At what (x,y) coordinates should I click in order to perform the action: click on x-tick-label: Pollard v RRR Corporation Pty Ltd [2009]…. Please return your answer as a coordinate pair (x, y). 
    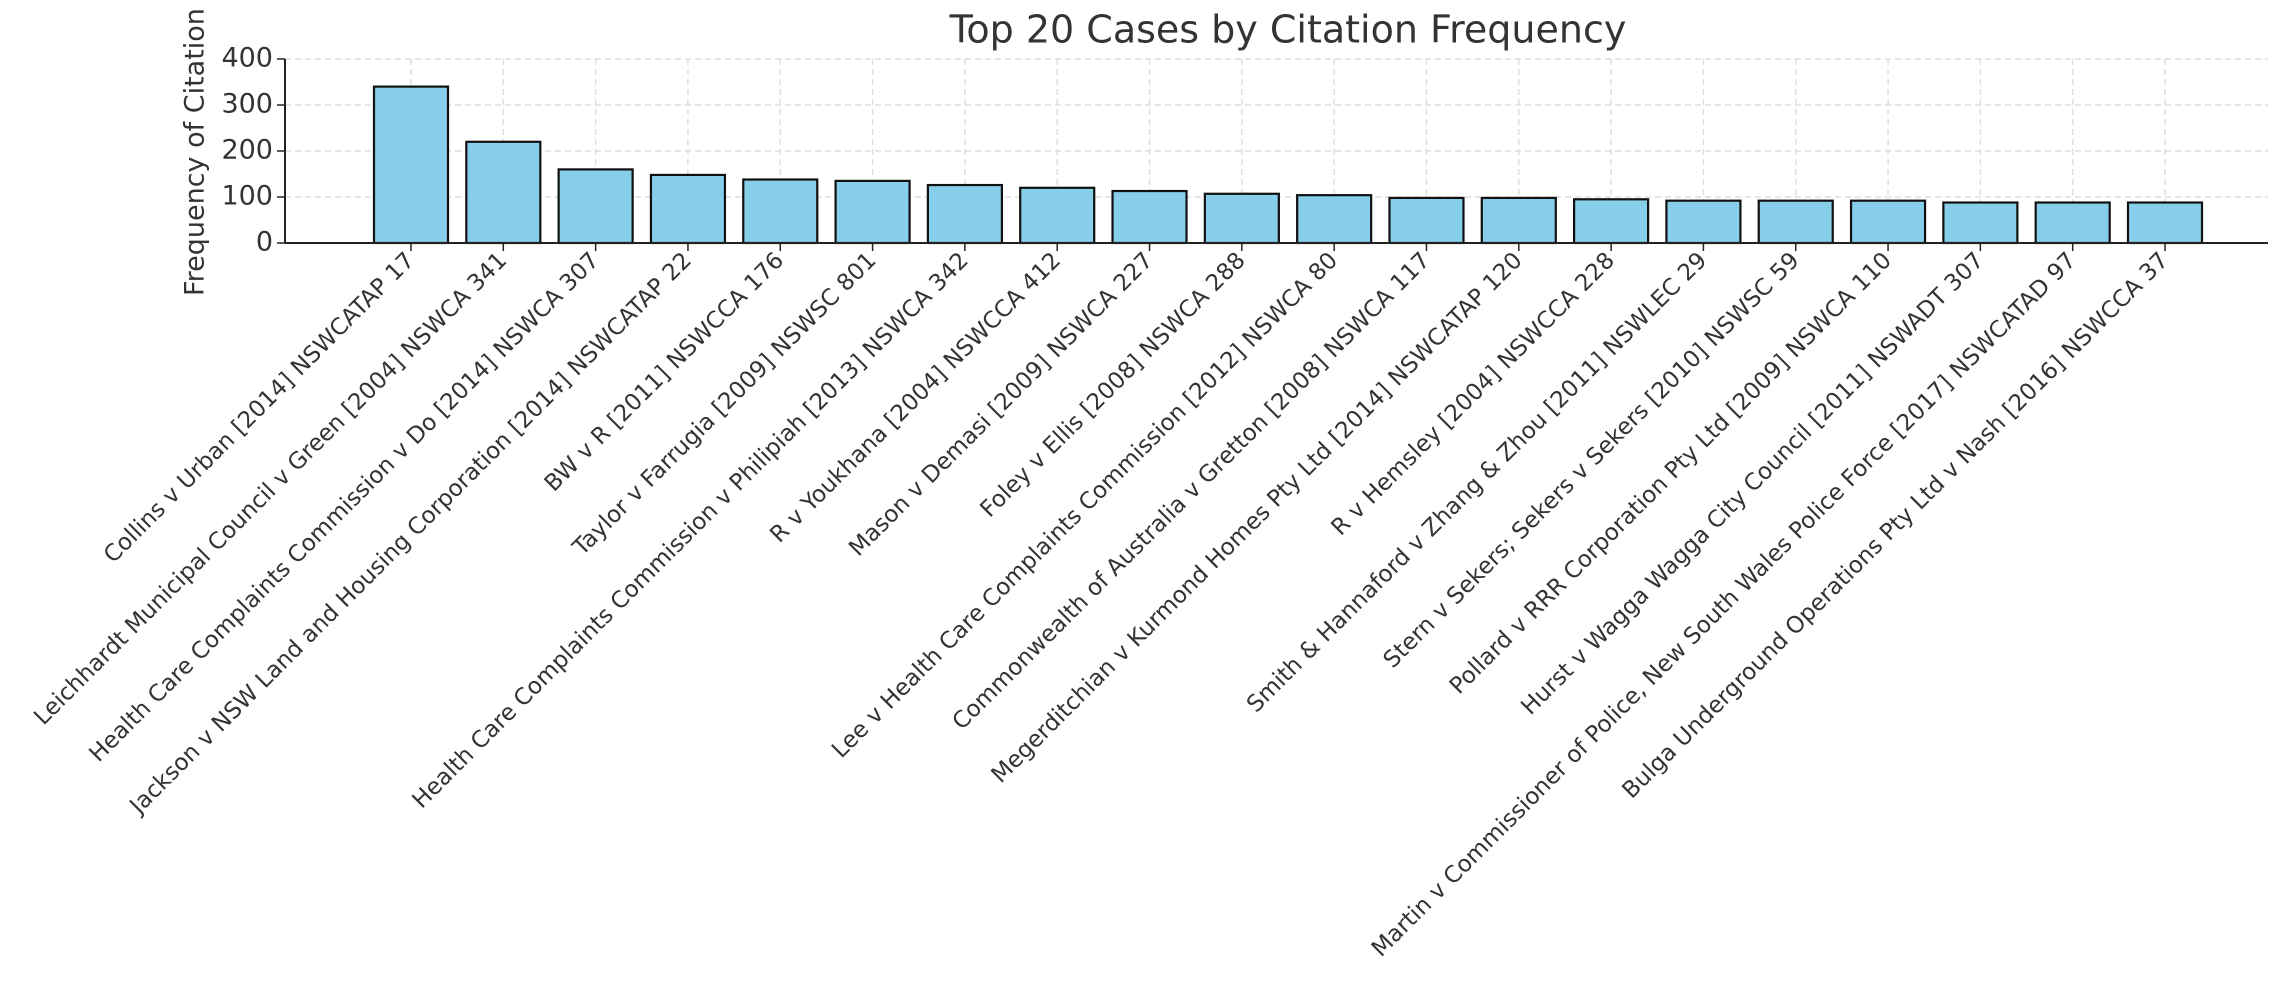
    Looking at the image, I should click on (1671, 473).